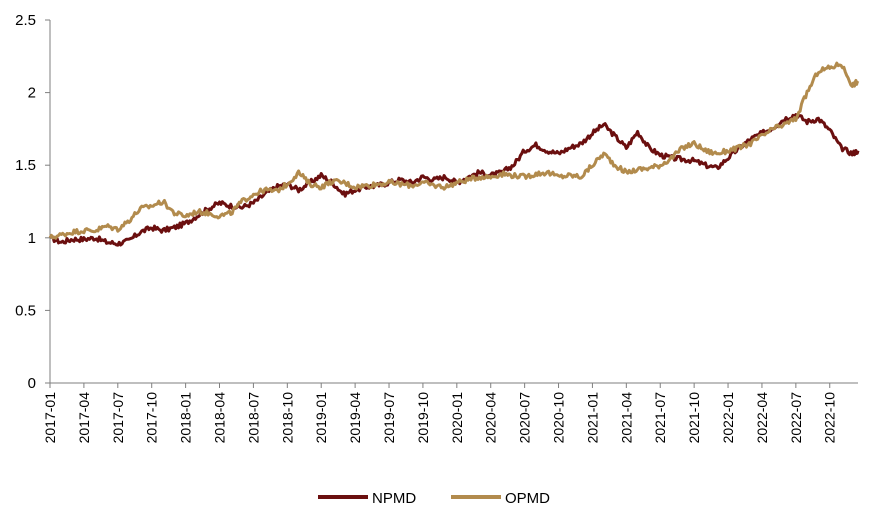 This screenshot has width=886, height=528. I want to click on x-tick-label: 2021-04, so click(626, 418).